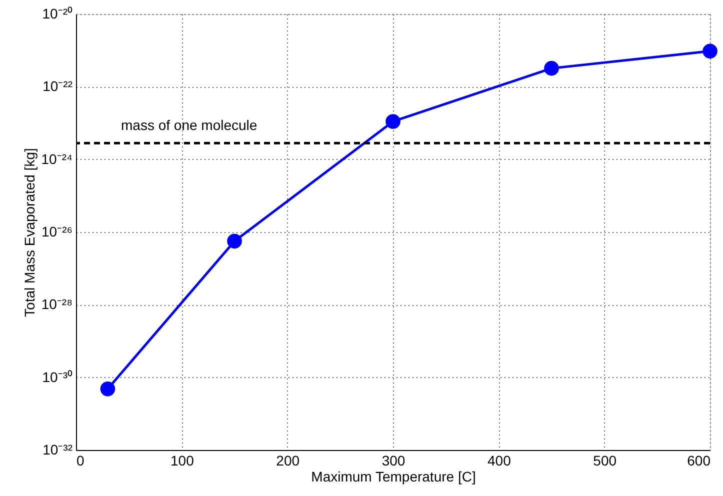 This screenshot has width=723, height=496. I want to click on y-tick-label: 10⁻³², so click(57, 450).